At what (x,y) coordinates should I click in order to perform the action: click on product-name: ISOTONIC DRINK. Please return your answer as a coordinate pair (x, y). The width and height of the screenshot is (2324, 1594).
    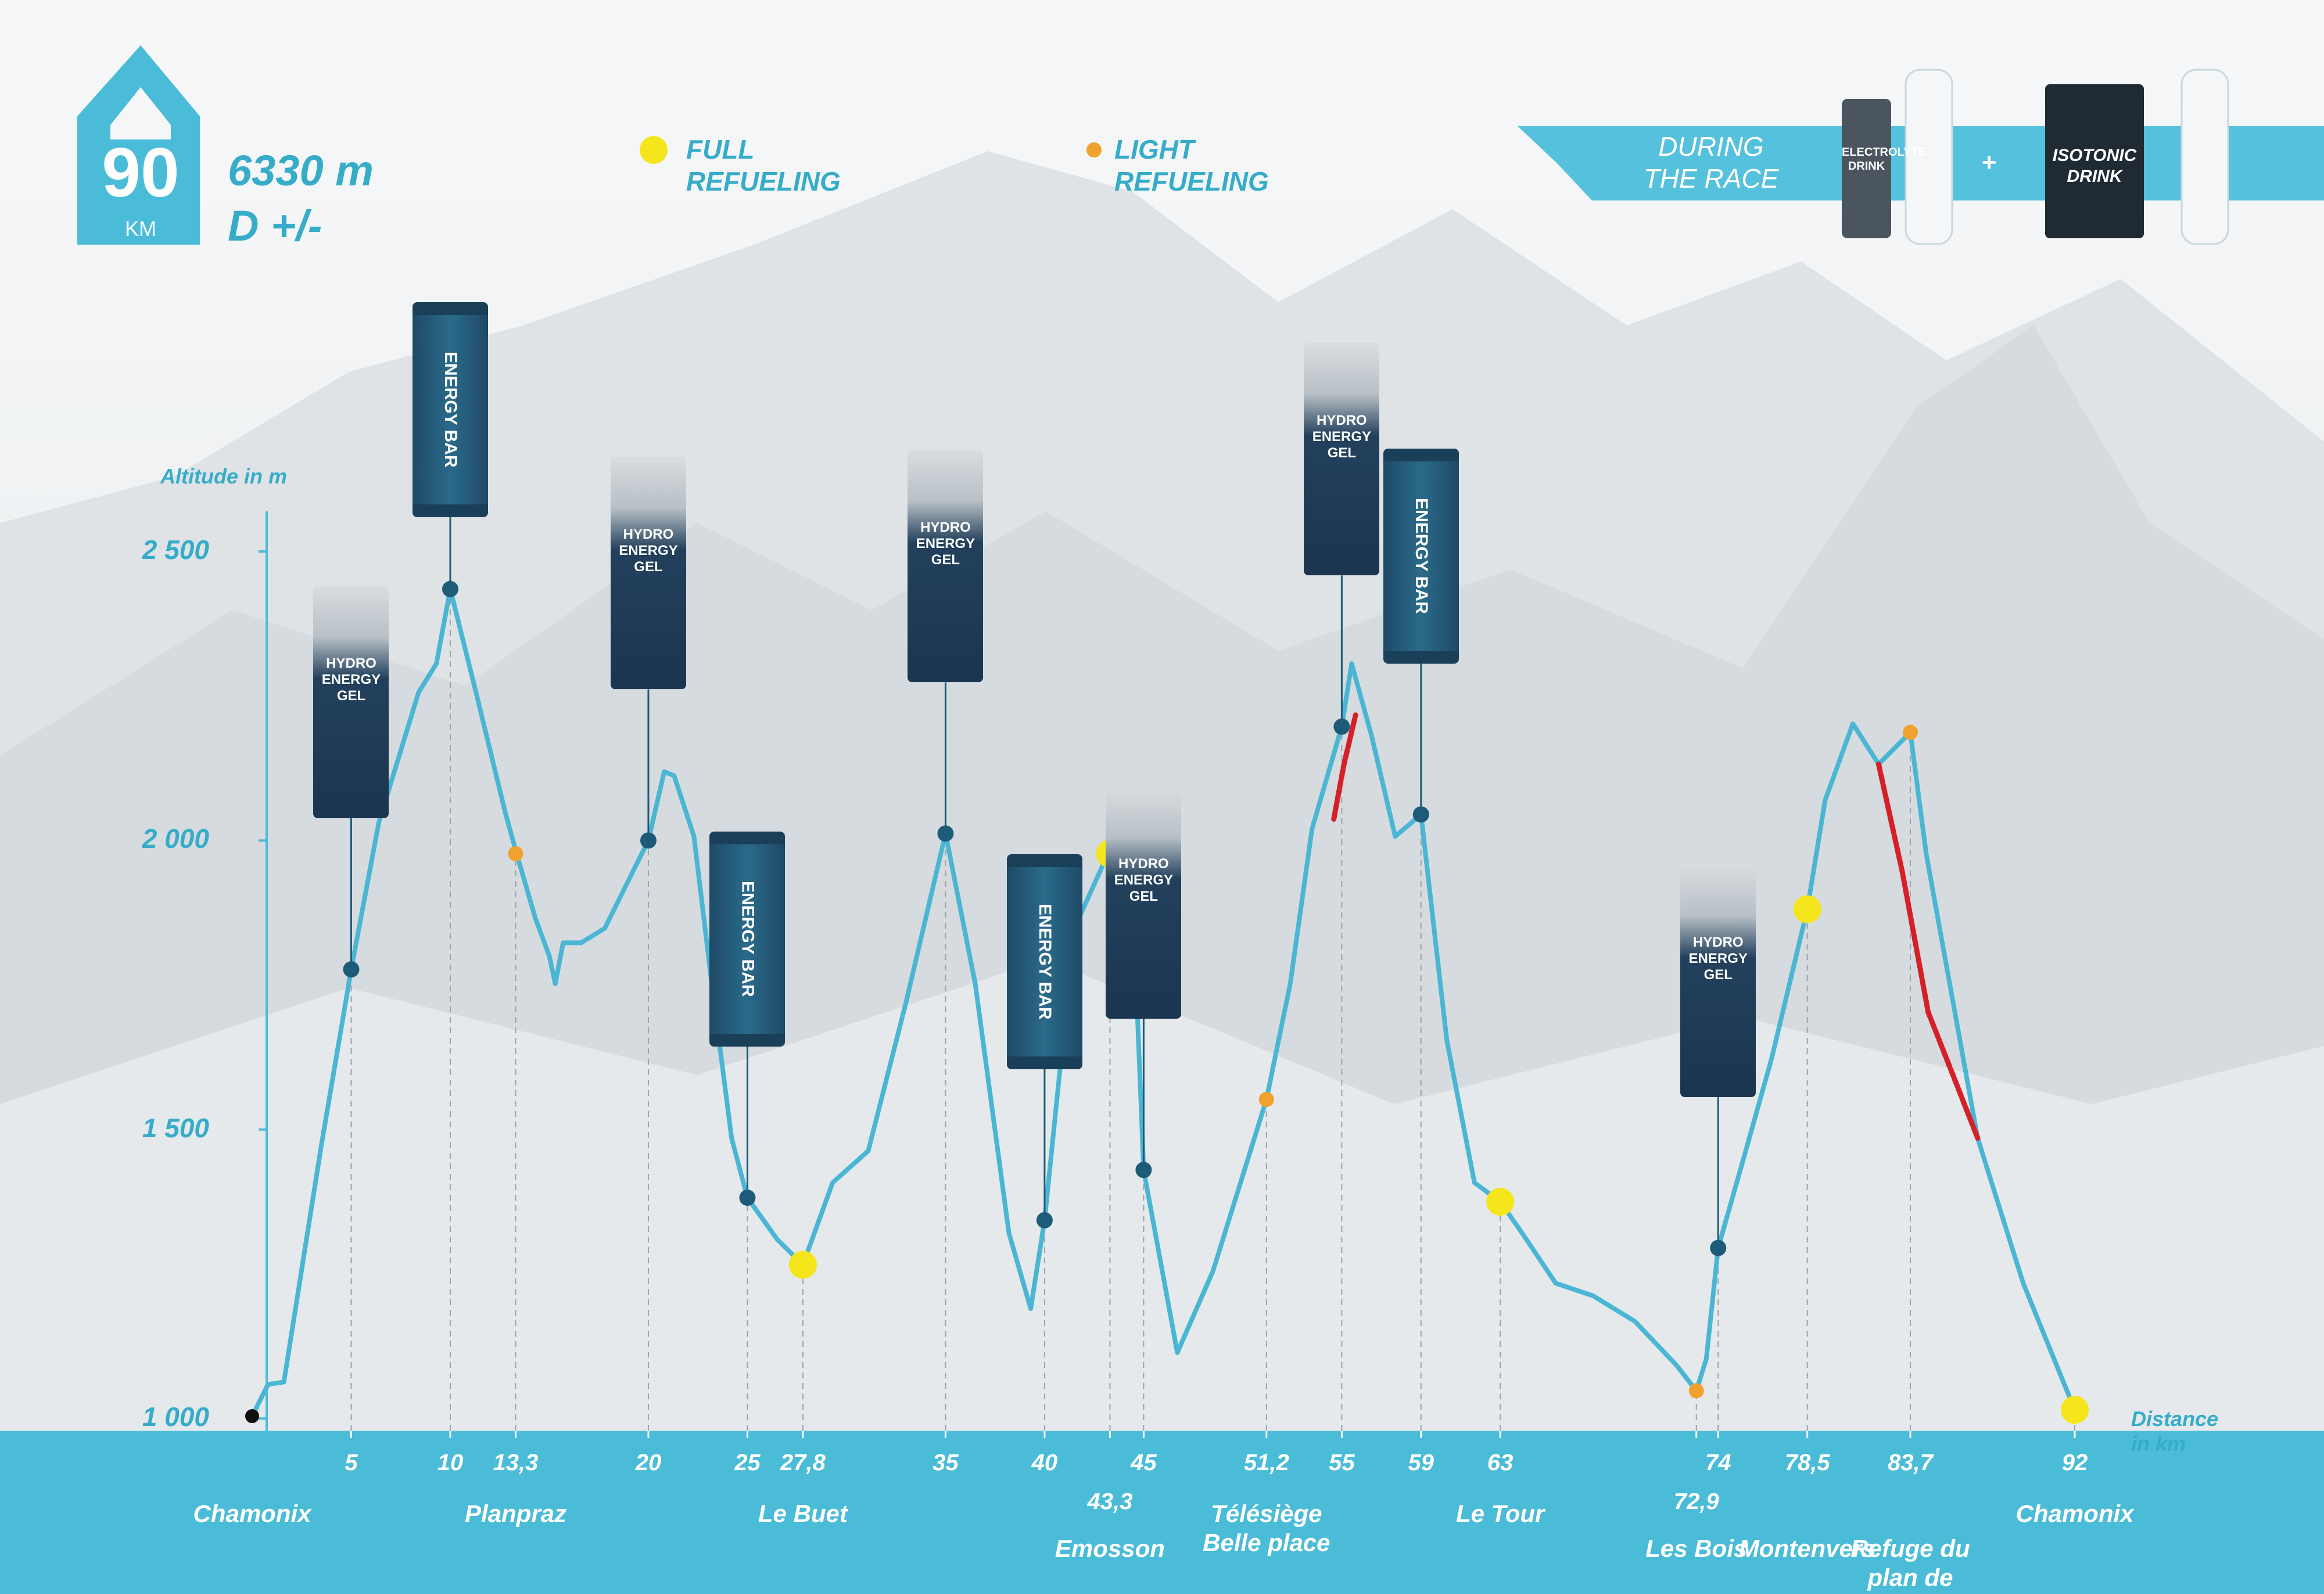
    Looking at the image, I should click on (2094, 166).